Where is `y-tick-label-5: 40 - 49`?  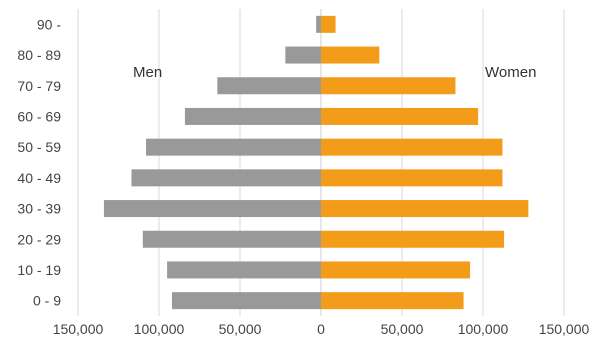
y-tick-label-5: 40 - 49 is located at coordinates (39, 178).